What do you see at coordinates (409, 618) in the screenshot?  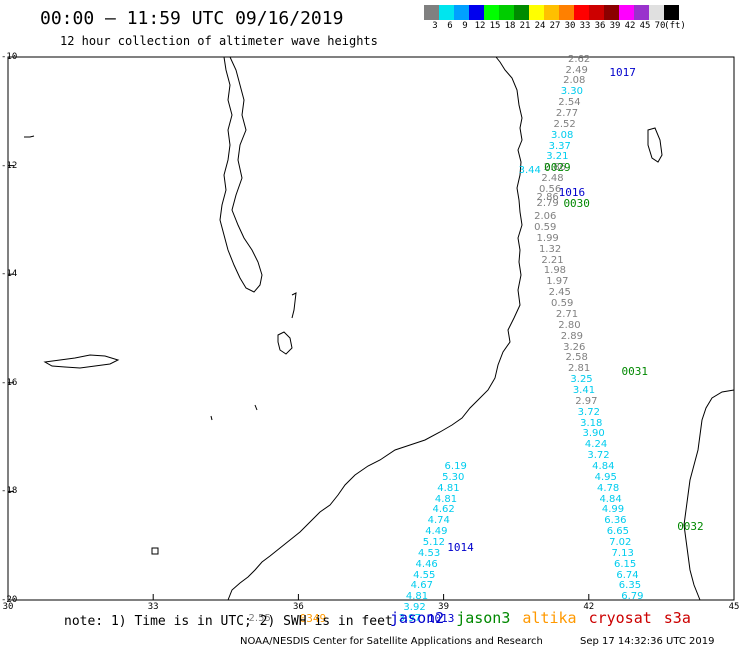 I see `wave-height-label: 3.97` at bounding box center [409, 618].